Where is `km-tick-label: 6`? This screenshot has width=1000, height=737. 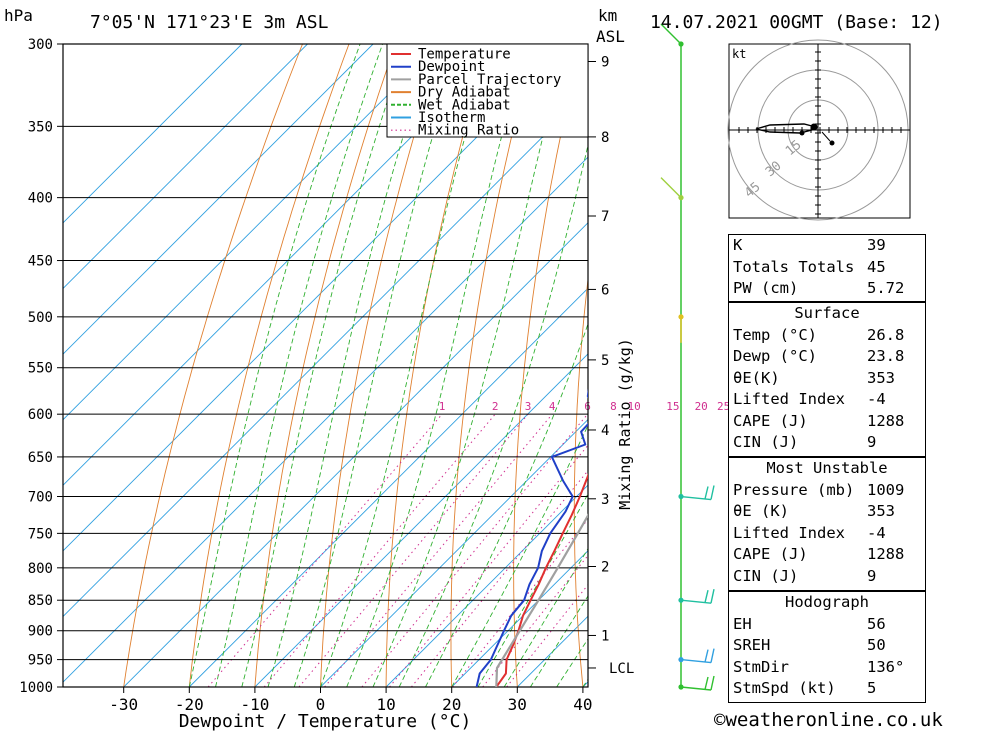
km-tick-label: 6 is located at coordinates (605, 290).